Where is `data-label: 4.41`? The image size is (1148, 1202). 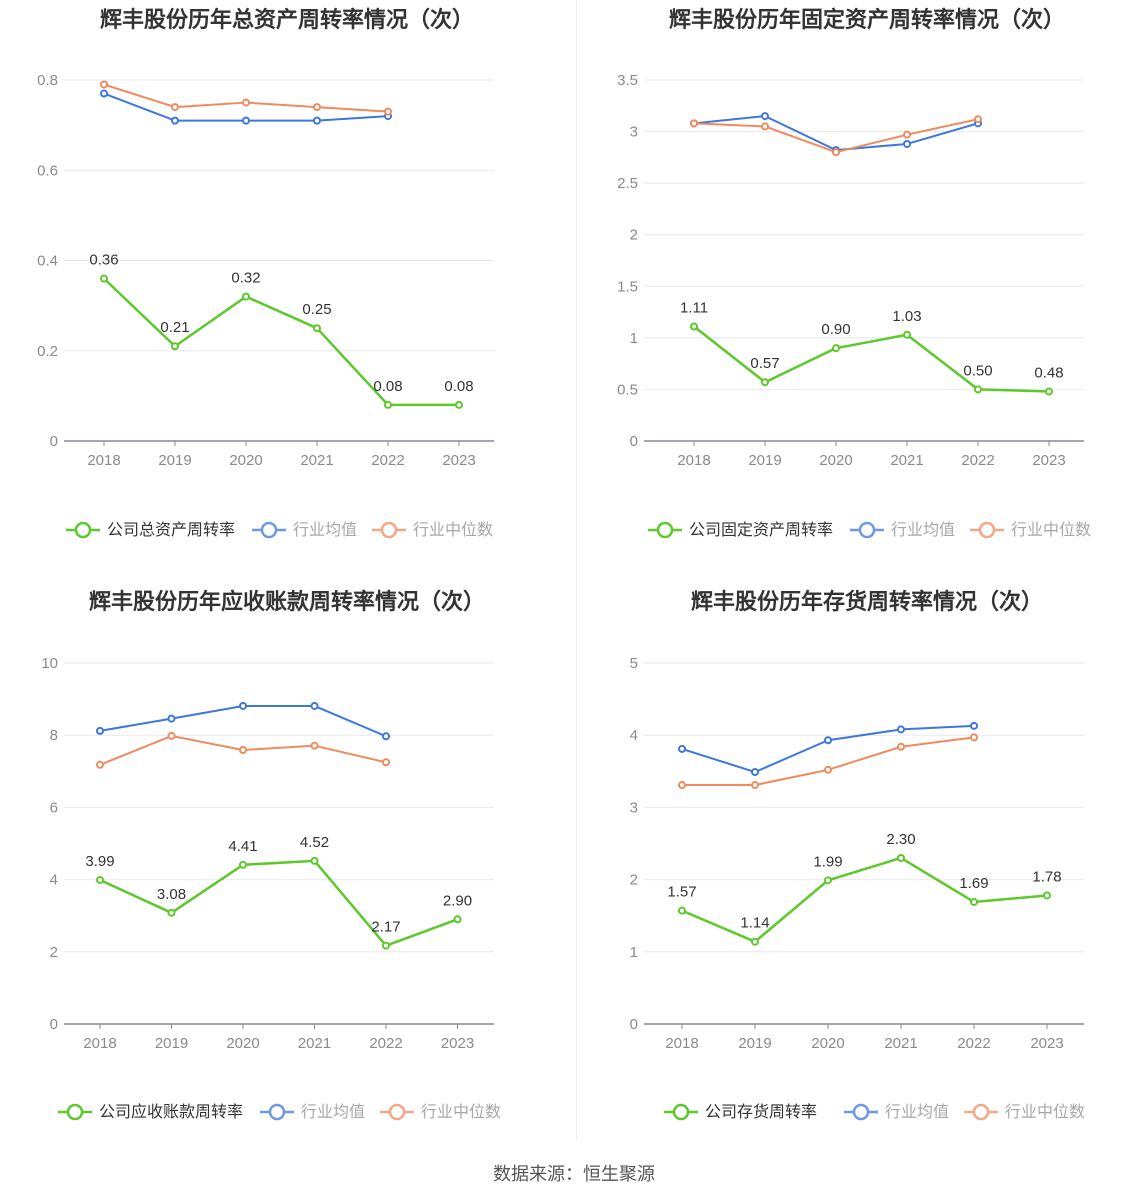
data-label: 4.41 is located at coordinates (242, 846).